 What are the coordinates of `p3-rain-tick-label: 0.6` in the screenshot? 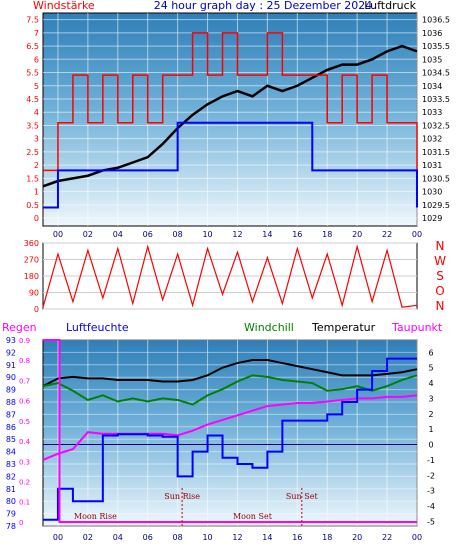 It's located at (25, 402).